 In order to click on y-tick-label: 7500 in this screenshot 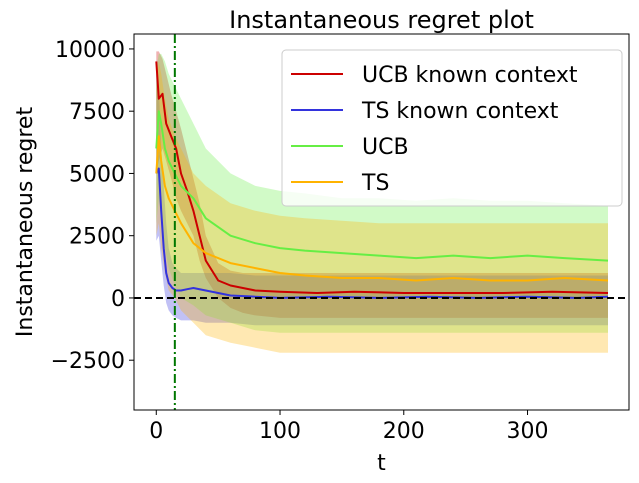, I will do `click(97, 112)`.